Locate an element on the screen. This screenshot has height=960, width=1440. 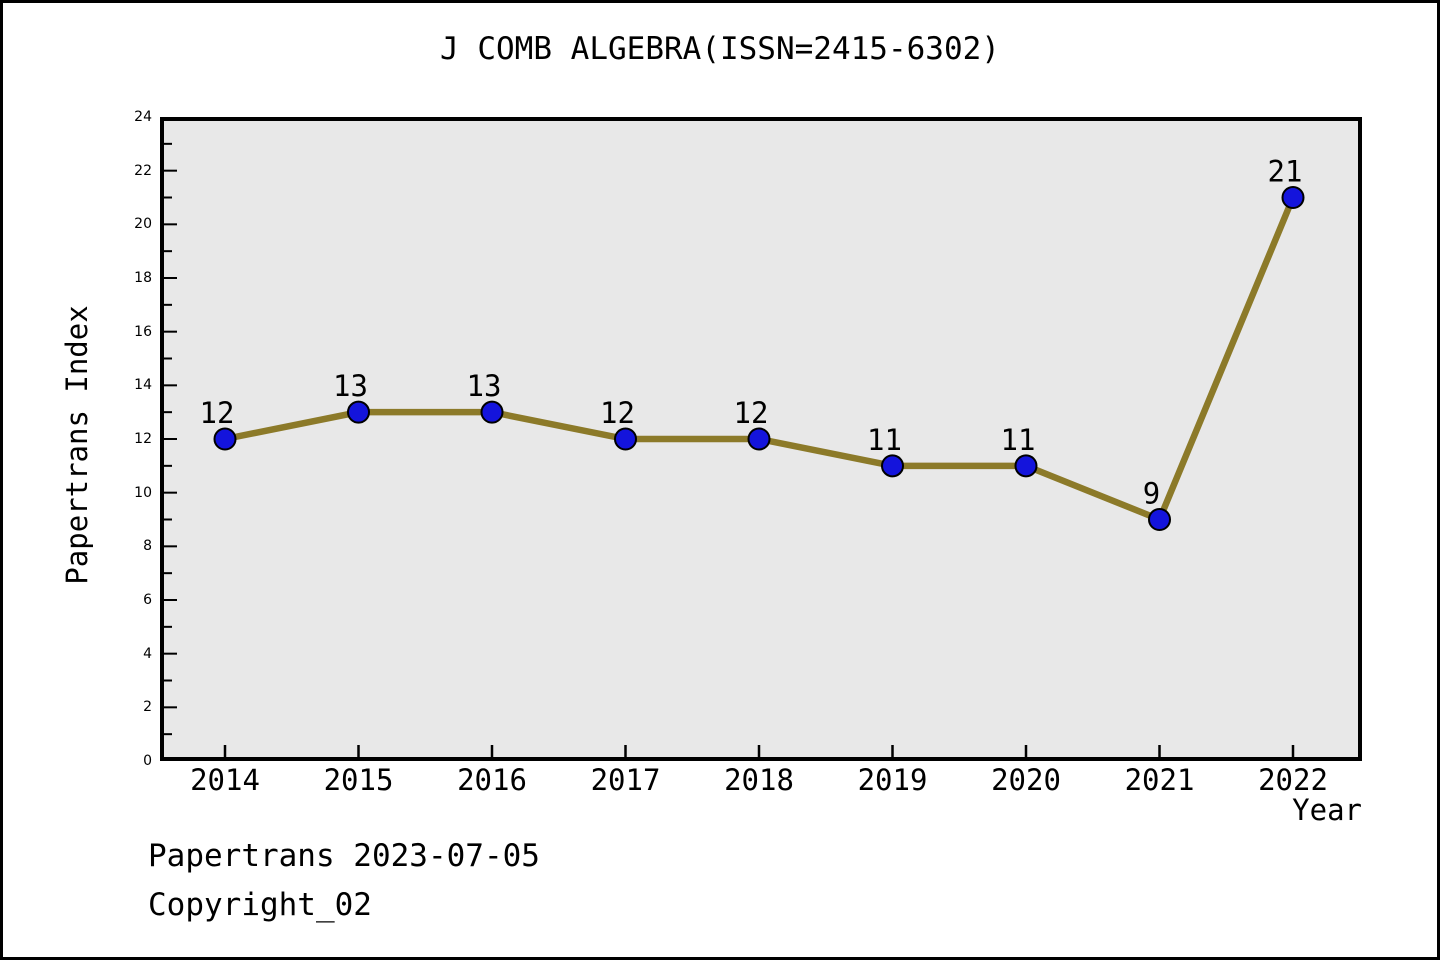
y-tick-label: 0 is located at coordinates (147, 761).